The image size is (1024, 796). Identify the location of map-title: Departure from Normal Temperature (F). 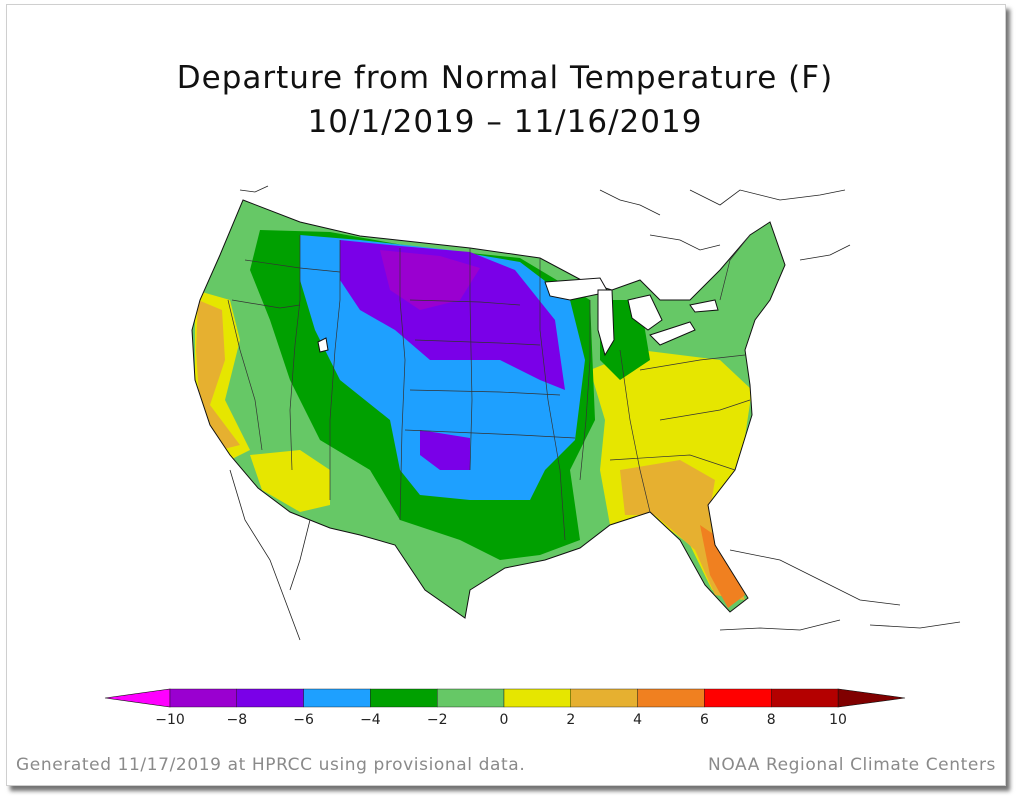
(505, 78).